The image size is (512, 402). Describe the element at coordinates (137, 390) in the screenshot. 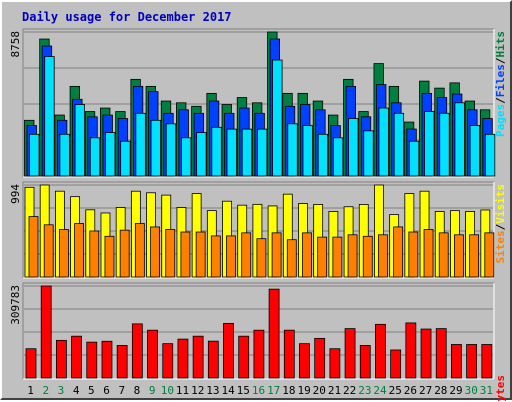

I see `x-tick-label-day-8: 8` at that location.